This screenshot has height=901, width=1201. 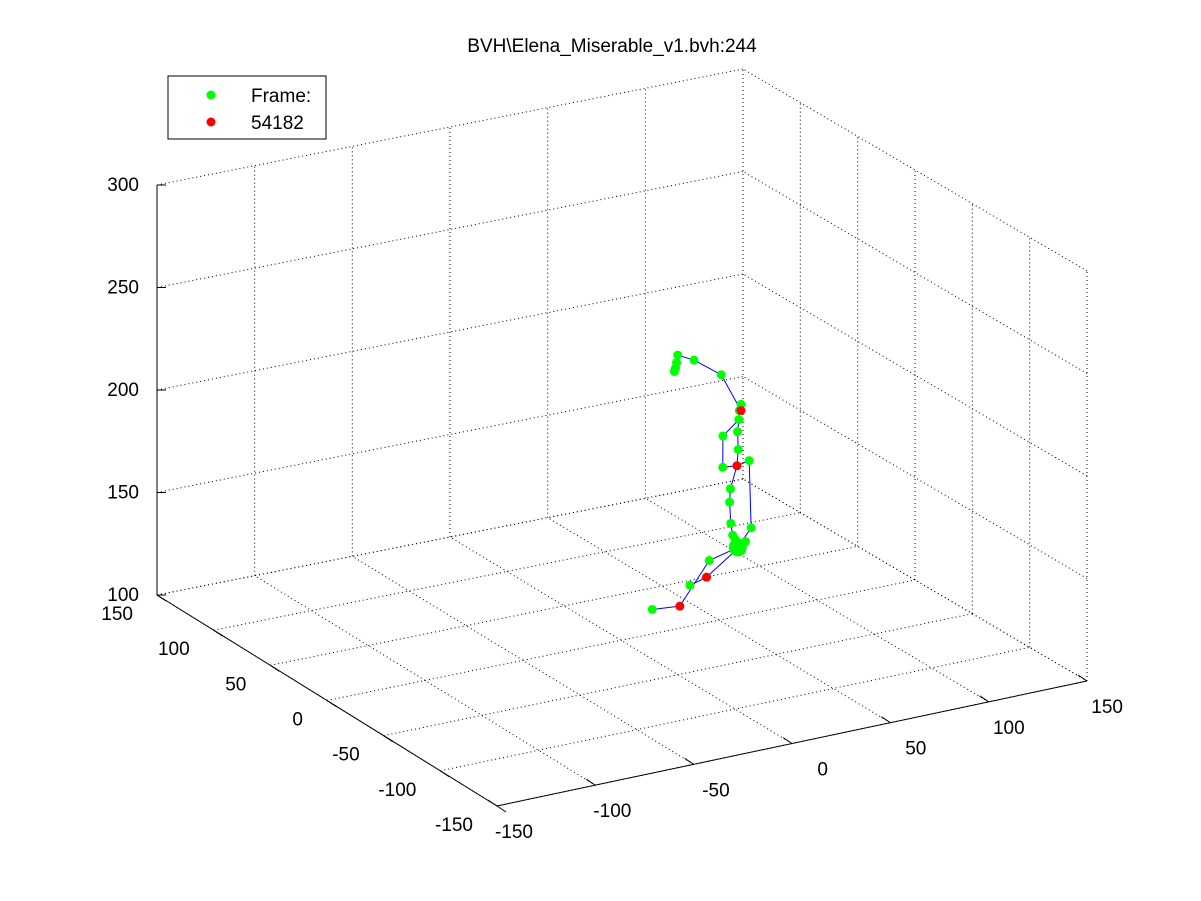 I want to click on y-tick-label: -150, so click(x=454, y=825).